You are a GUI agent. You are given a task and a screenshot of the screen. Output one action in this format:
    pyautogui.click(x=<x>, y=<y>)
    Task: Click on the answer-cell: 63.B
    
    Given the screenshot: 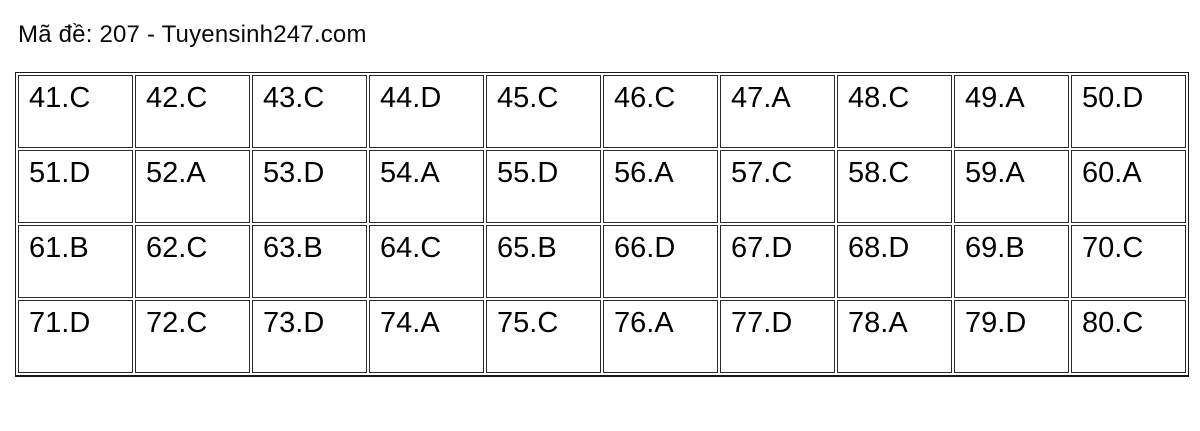 What is the action you would take?
    pyautogui.click(x=309, y=261)
    